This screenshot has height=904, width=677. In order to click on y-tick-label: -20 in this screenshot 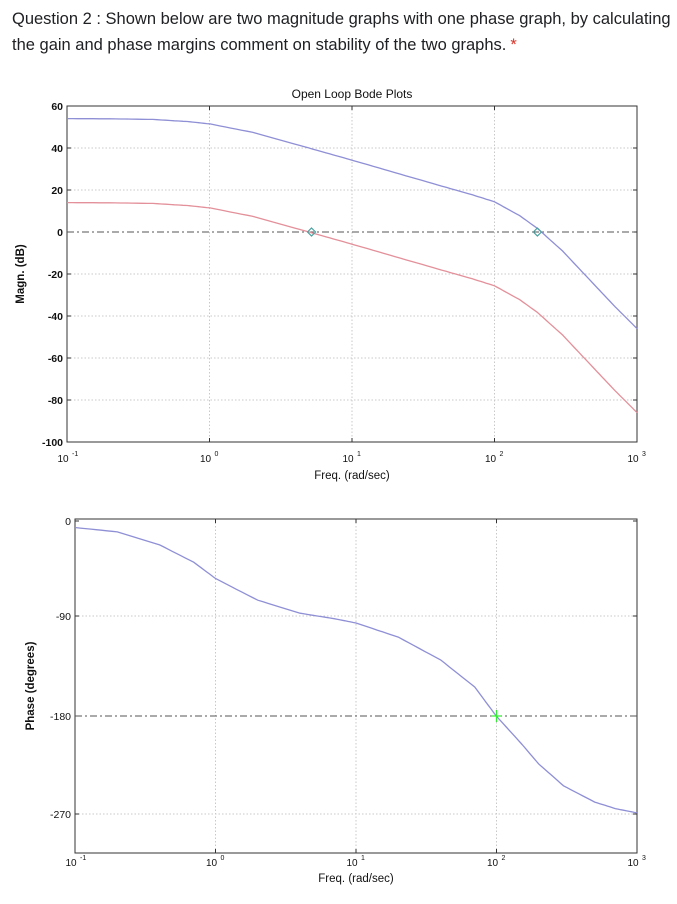, I will do `click(55, 275)`.